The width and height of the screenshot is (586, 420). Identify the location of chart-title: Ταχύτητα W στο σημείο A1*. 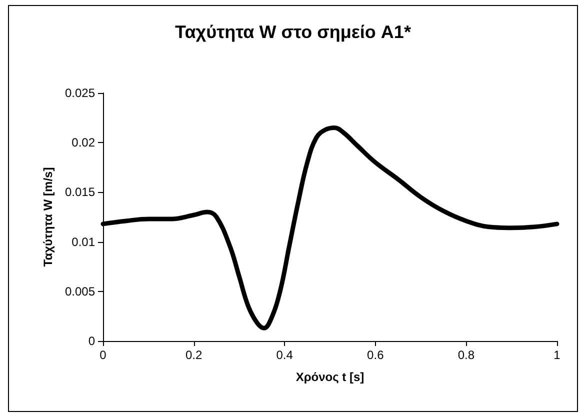
(293, 32).